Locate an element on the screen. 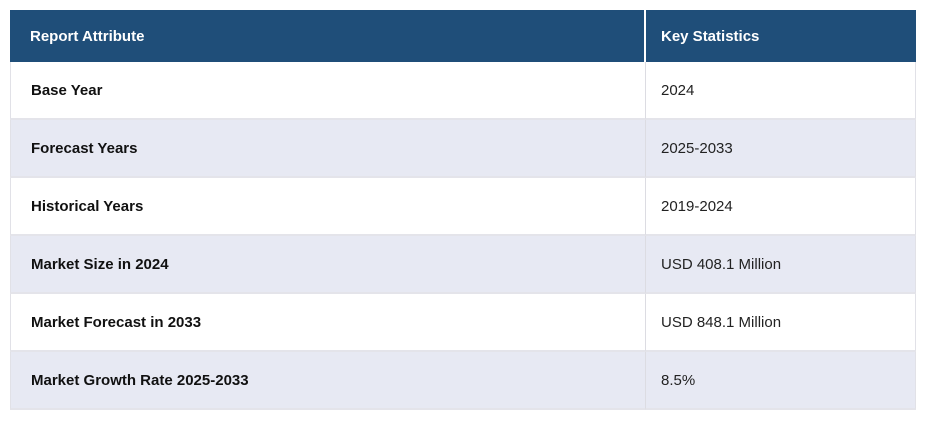 Image resolution: width=925 pixels, height=425 pixels. table-row: Base Year 2024 is located at coordinates (463, 91).